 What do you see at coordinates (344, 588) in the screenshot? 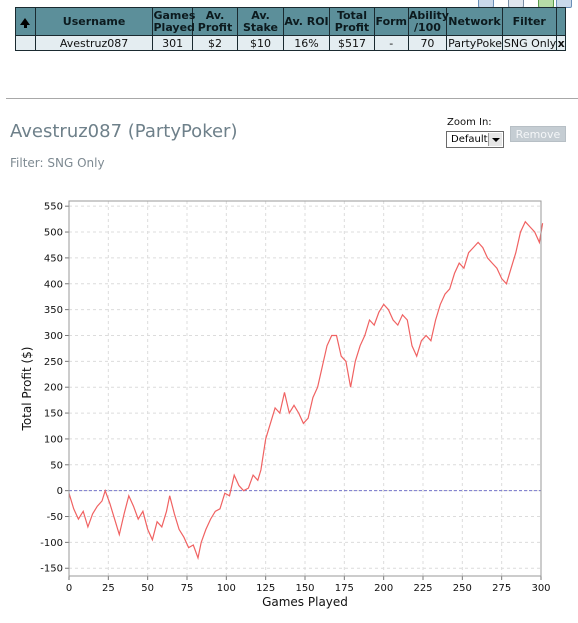
I see `x-tick-label: 175` at bounding box center [344, 588].